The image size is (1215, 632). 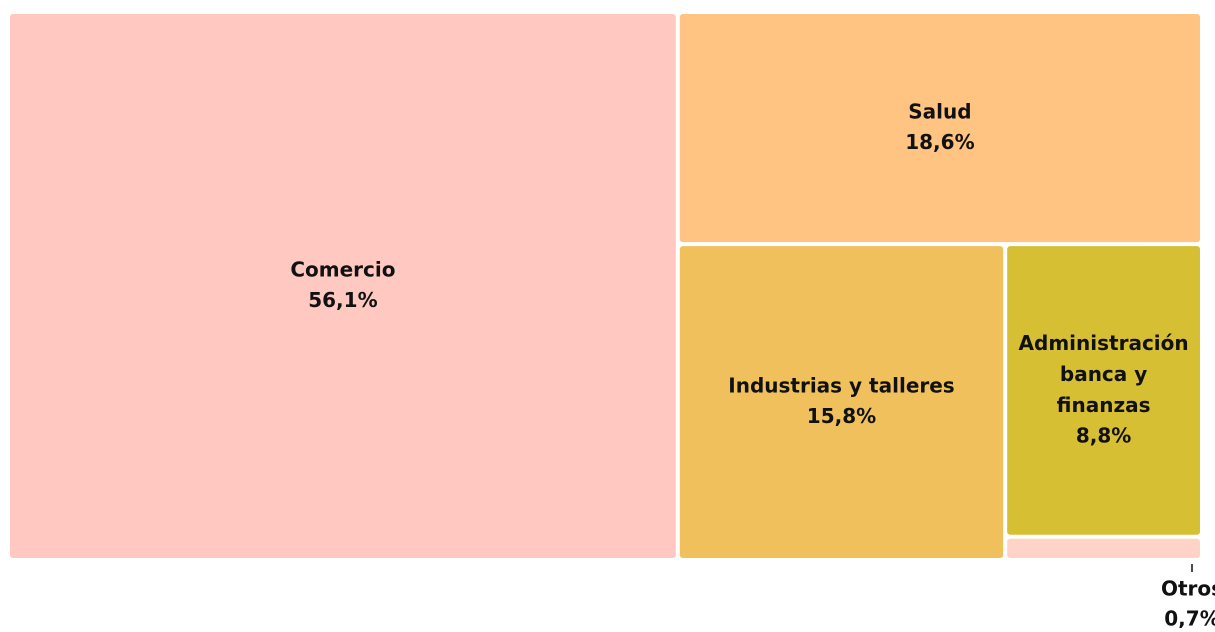 I want to click on tile-value: 8,8%, so click(x=1103, y=435).